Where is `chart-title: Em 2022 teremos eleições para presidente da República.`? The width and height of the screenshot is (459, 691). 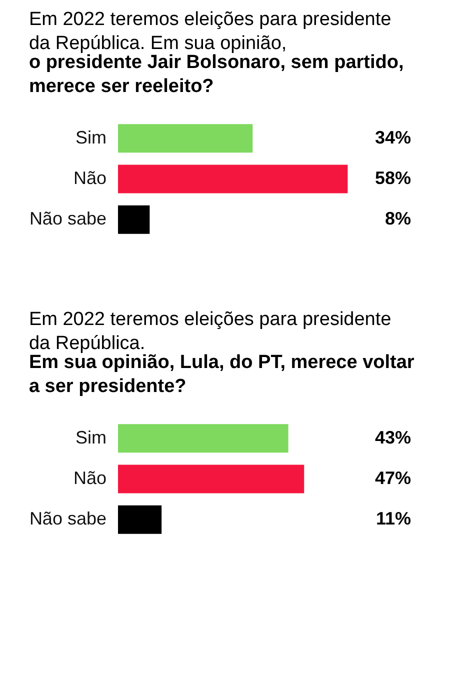
chart-title: Em 2022 teremos eleições para presidente da República. is located at coordinates (210, 331).